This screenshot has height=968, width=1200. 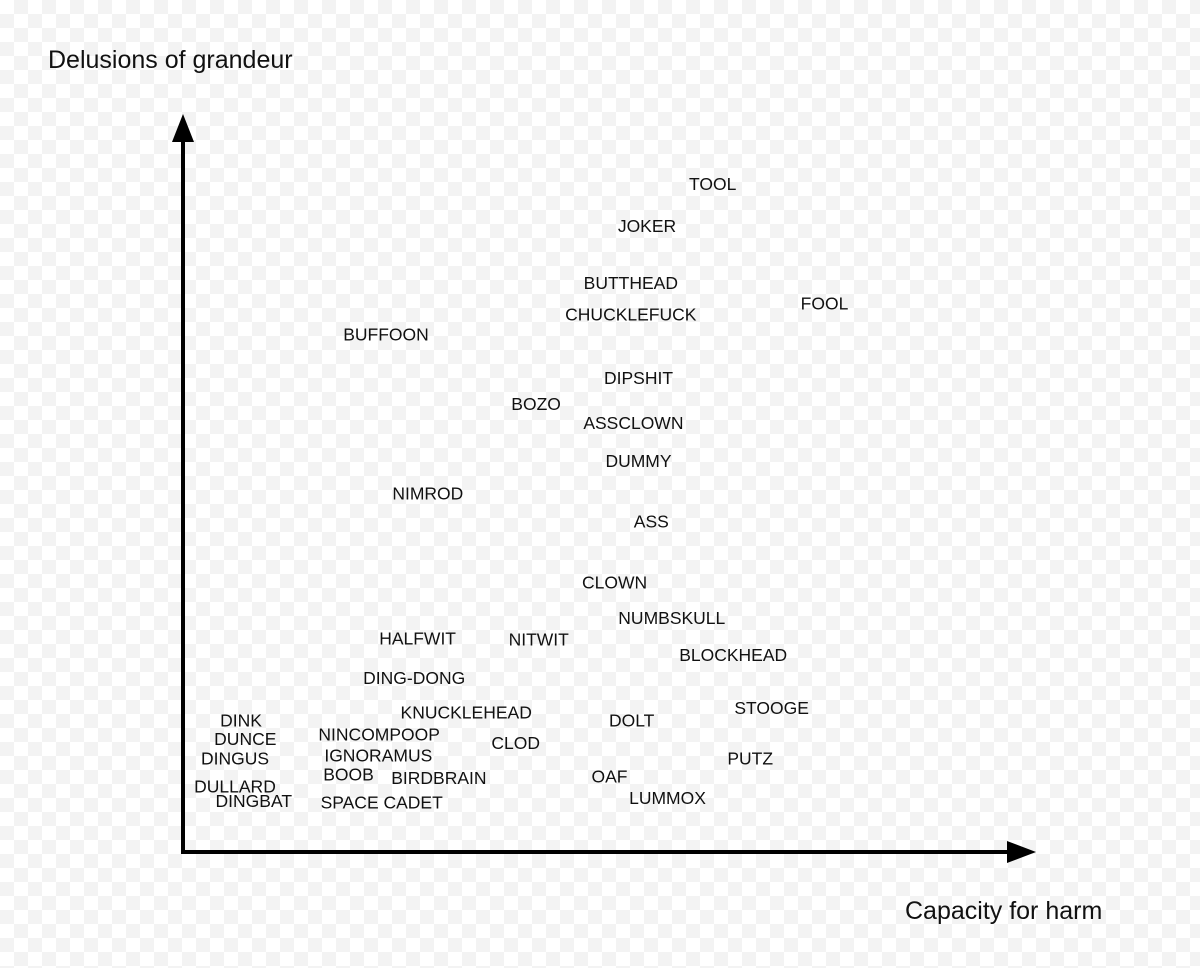 What do you see at coordinates (235, 758) in the screenshot?
I see `data-point-label-dingus: DINGUS` at bounding box center [235, 758].